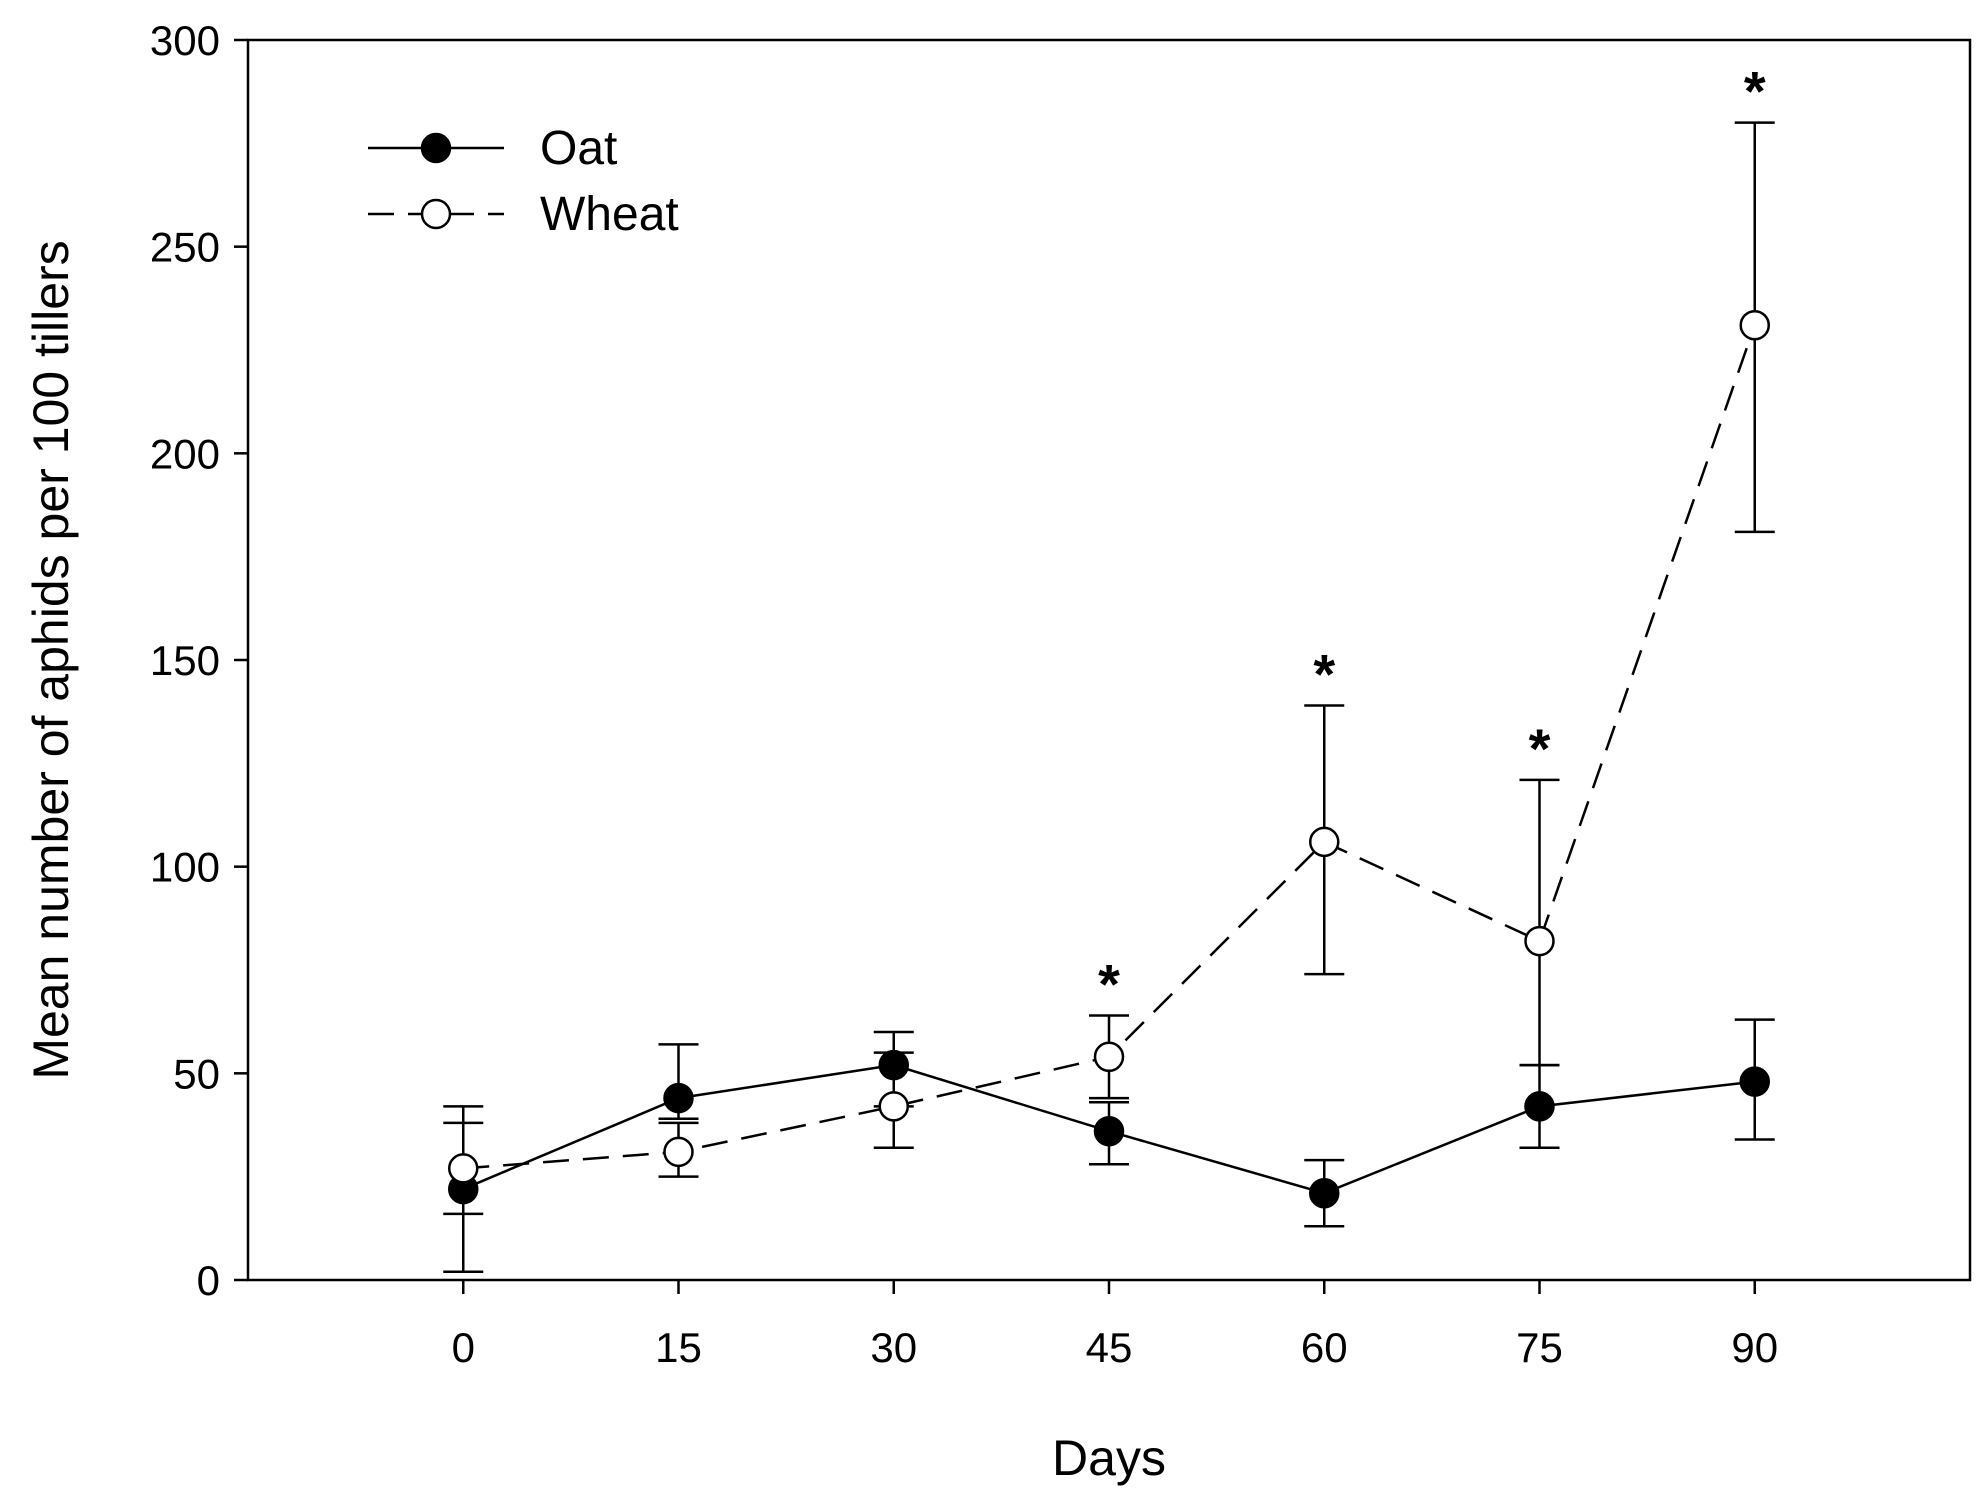  I want to click on y-axis-label: Mean number of aphids per 100 tillers, so click(51, 659).